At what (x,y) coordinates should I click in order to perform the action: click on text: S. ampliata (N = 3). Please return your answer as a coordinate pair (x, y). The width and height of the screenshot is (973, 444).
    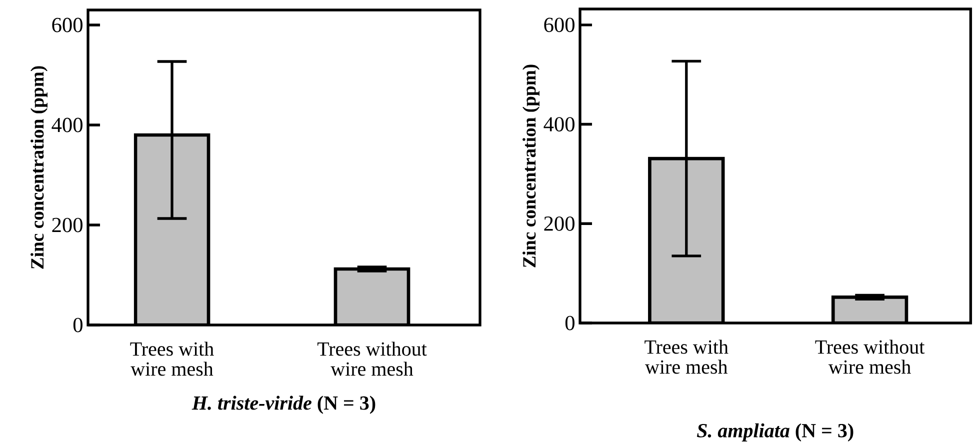
    Looking at the image, I should click on (775, 432).